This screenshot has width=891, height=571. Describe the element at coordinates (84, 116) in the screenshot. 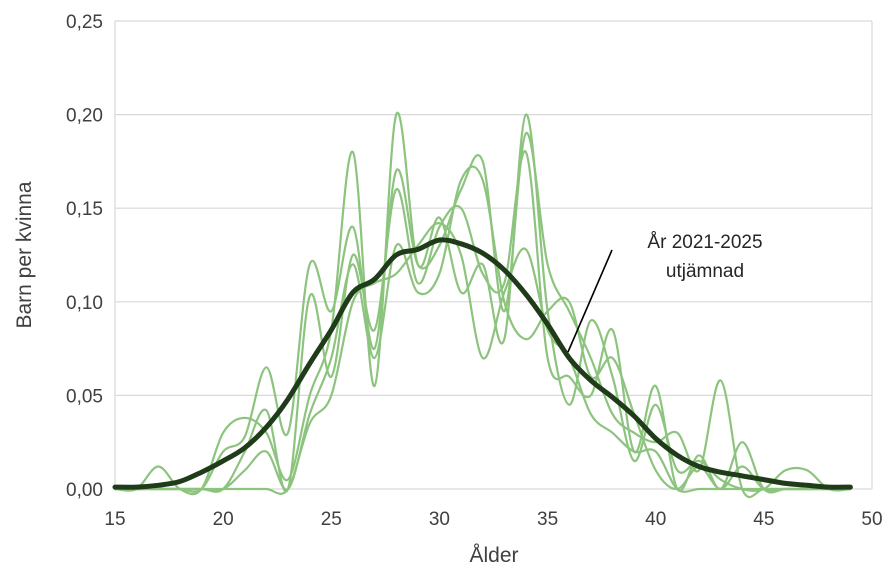

I see `y-tick-label: 0,20` at that location.